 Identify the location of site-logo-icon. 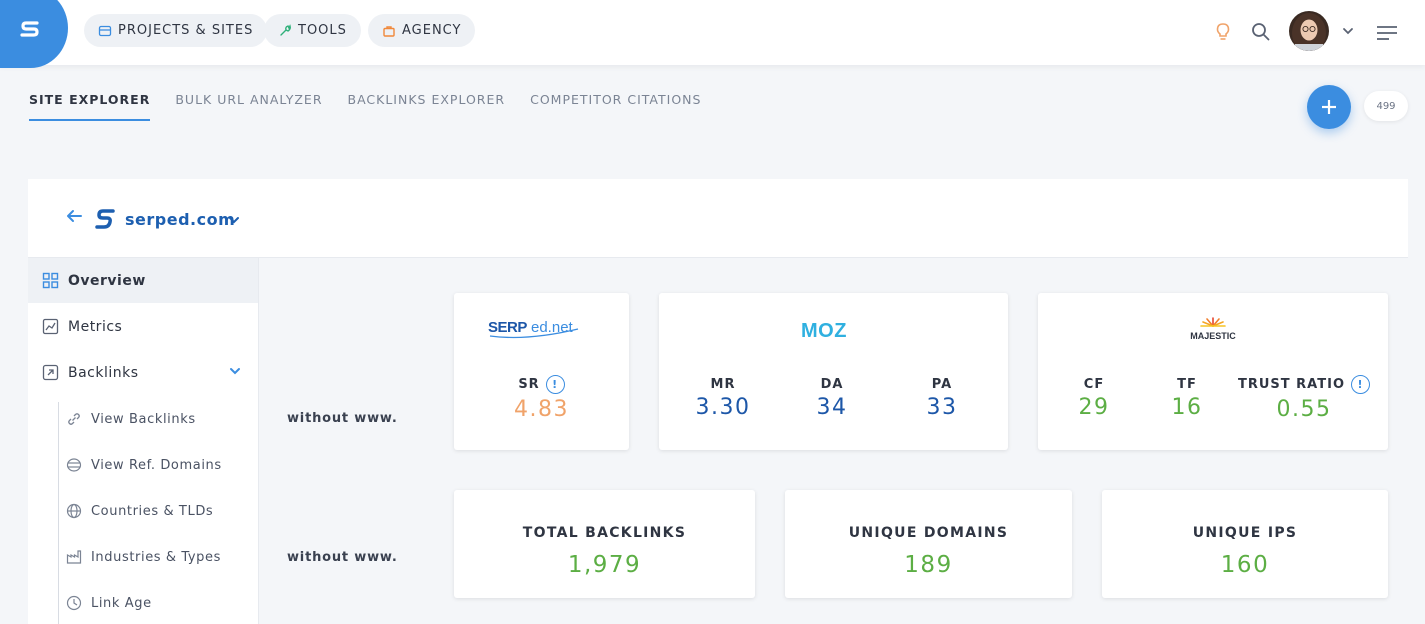
(105, 219).